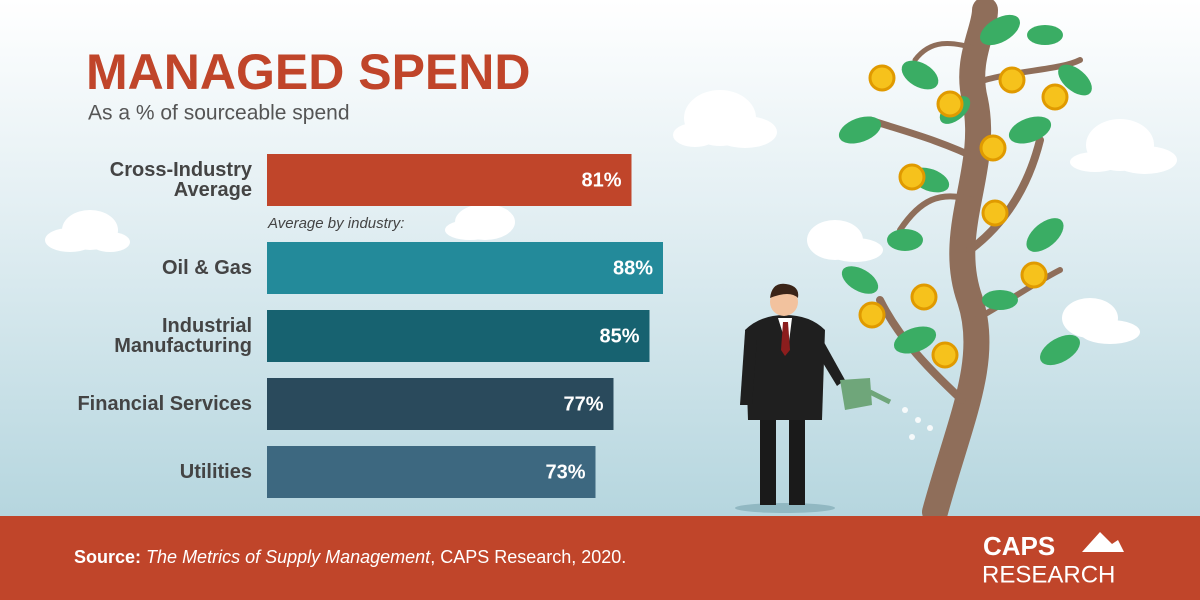 Image resolution: width=1200 pixels, height=600 pixels. What do you see at coordinates (335, 223) in the screenshot?
I see `annotation: Average by industry:` at bounding box center [335, 223].